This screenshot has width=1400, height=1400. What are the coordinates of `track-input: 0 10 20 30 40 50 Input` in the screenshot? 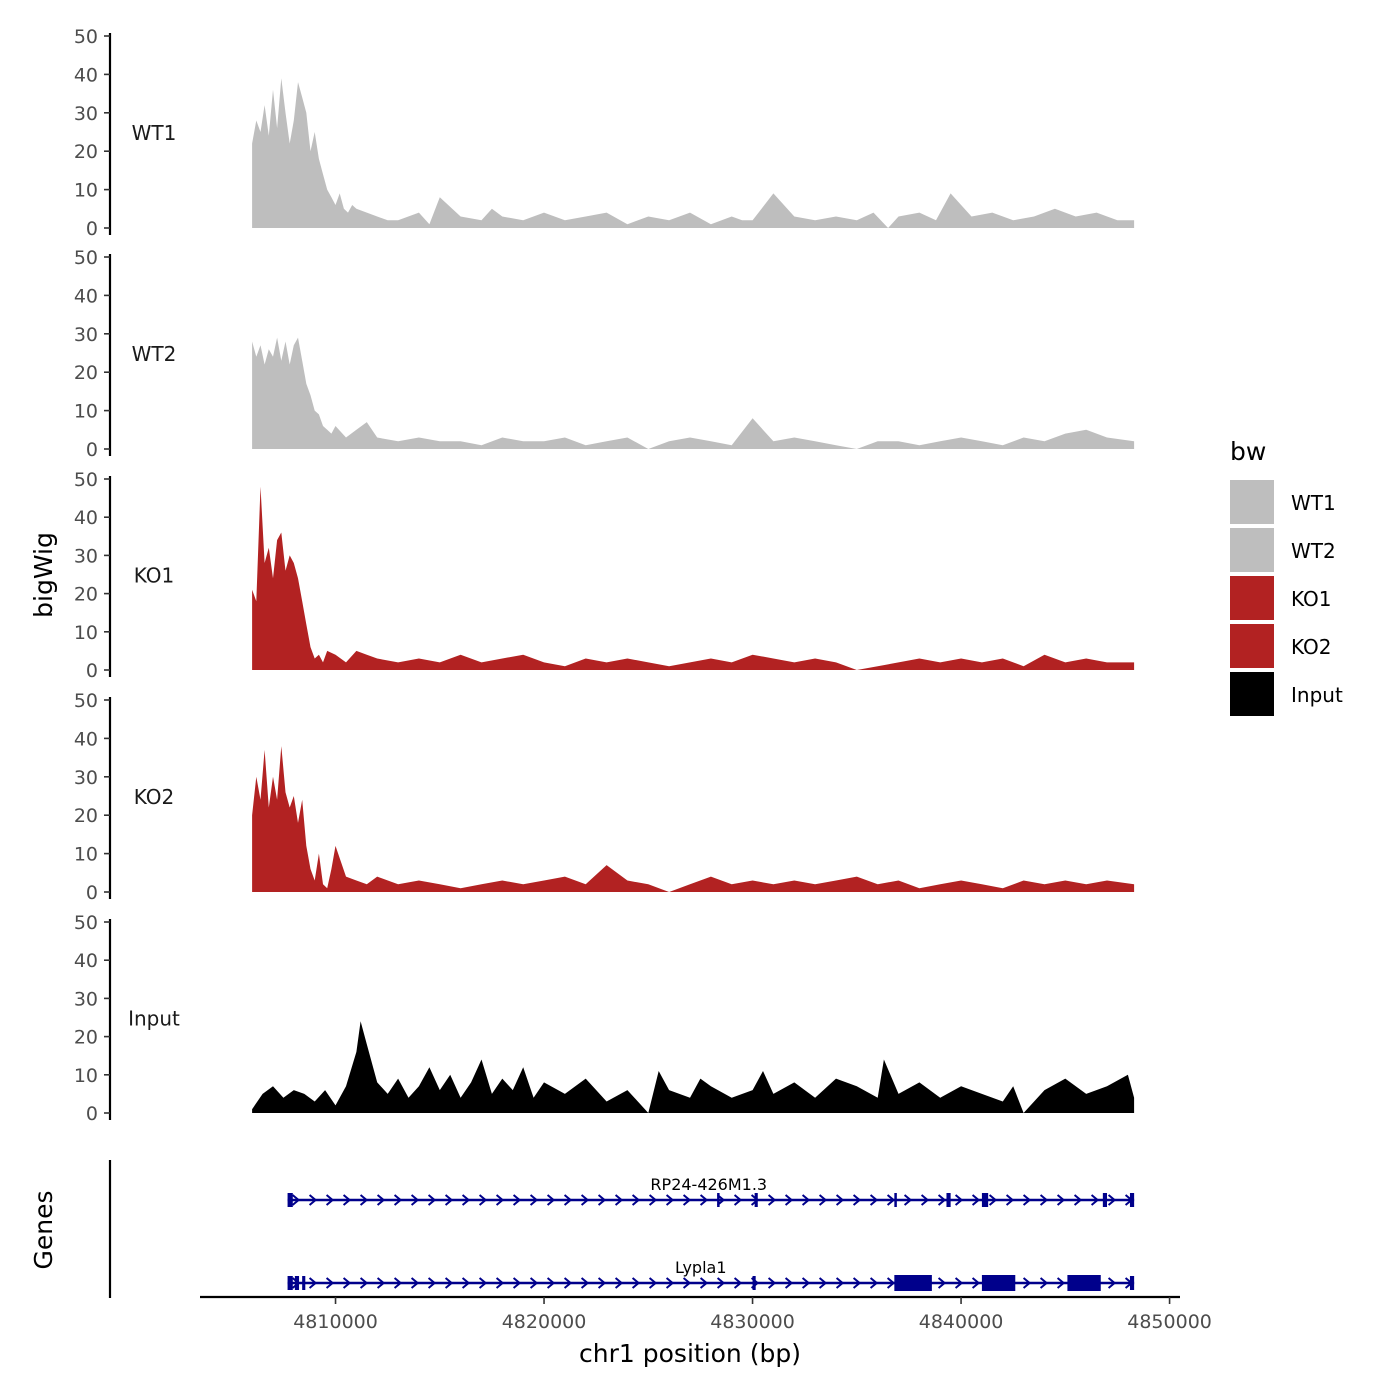 It's located at (604, 1018).